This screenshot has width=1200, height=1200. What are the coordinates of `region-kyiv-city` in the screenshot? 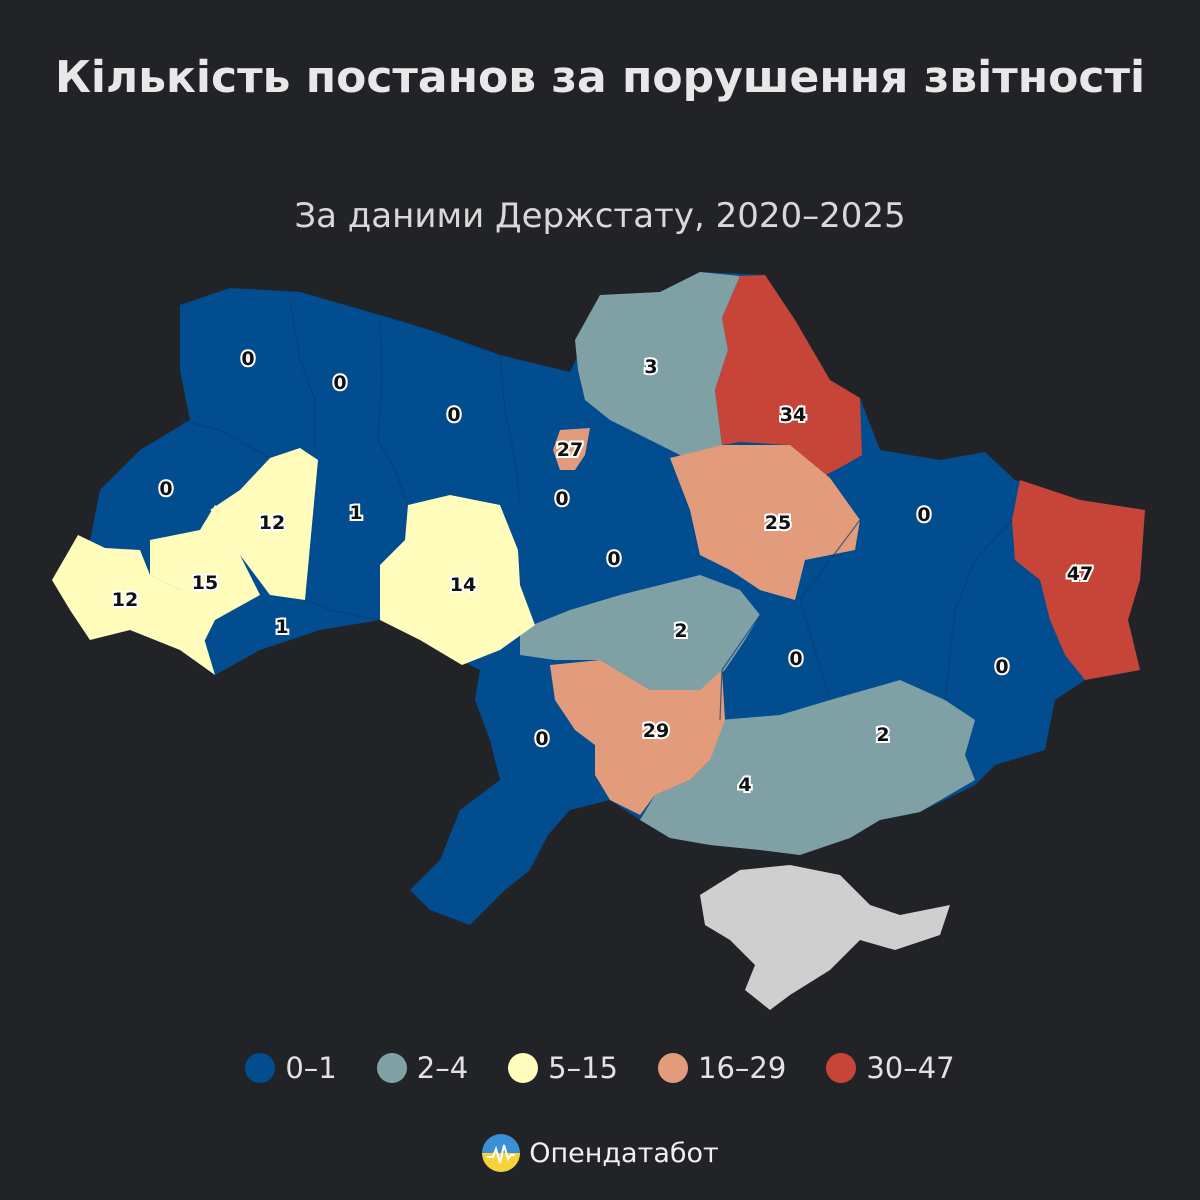 It's located at (571, 449).